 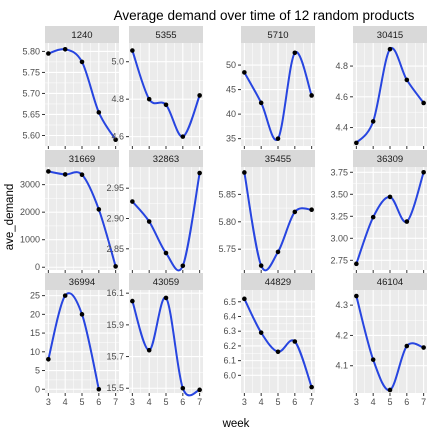 What do you see at coordinates (311, 402) in the screenshot?
I see `x-tick-label: 7` at bounding box center [311, 402].